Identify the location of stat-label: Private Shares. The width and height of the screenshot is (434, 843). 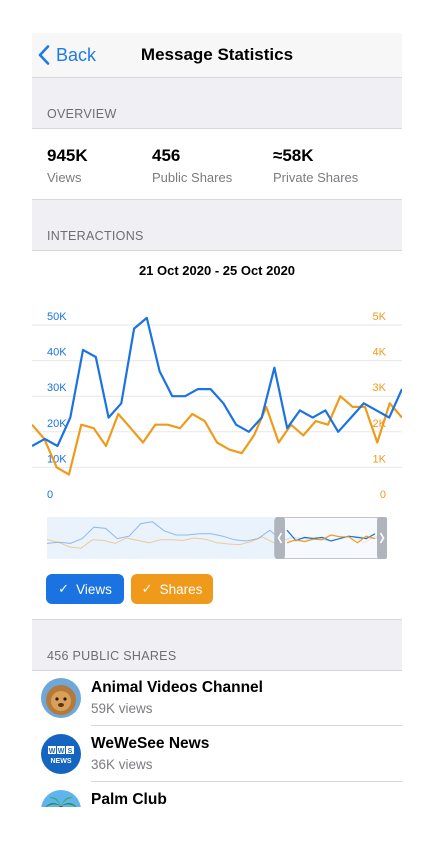
(316, 177).